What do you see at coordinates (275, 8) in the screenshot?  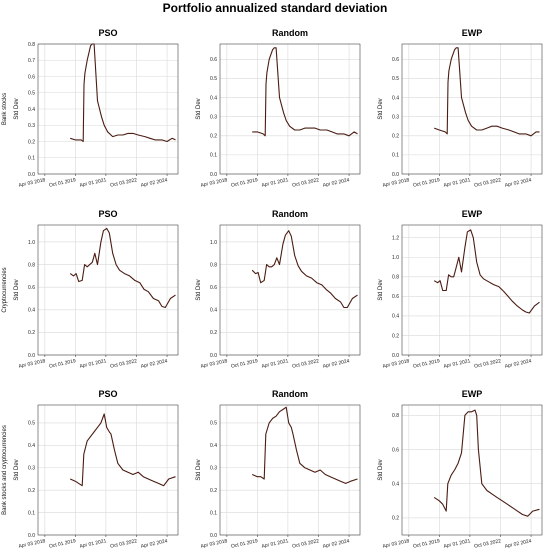 I see `figure-title: Portfolio annualized standard deviation` at bounding box center [275, 8].